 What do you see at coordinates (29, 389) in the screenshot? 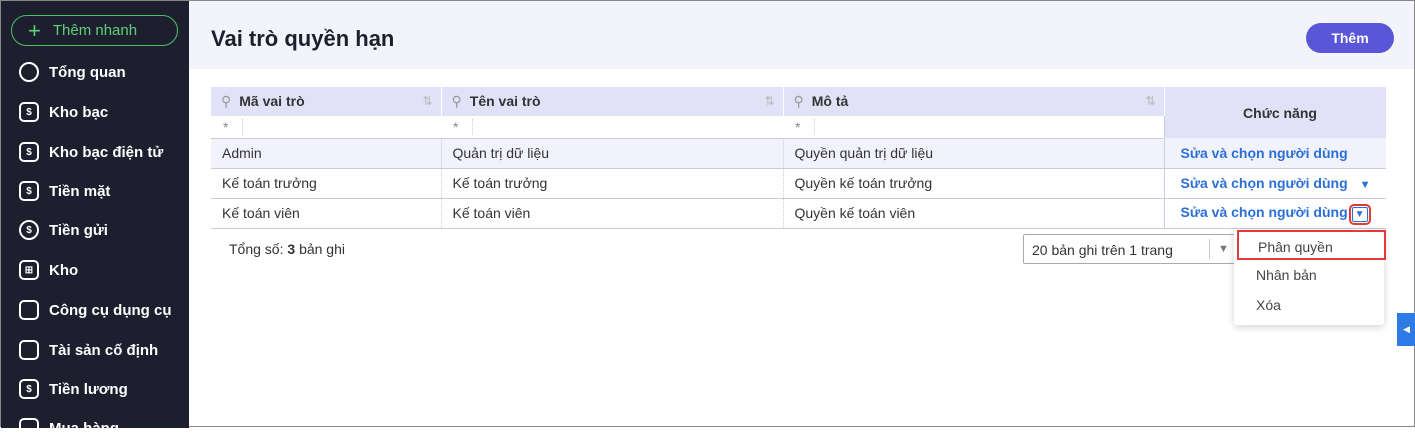
I see `salary-icon: $` at bounding box center [29, 389].